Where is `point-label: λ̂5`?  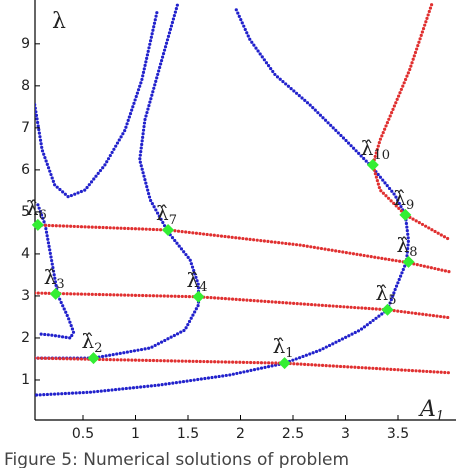
point-label: λ̂5 is located at coordinates (386, 293).